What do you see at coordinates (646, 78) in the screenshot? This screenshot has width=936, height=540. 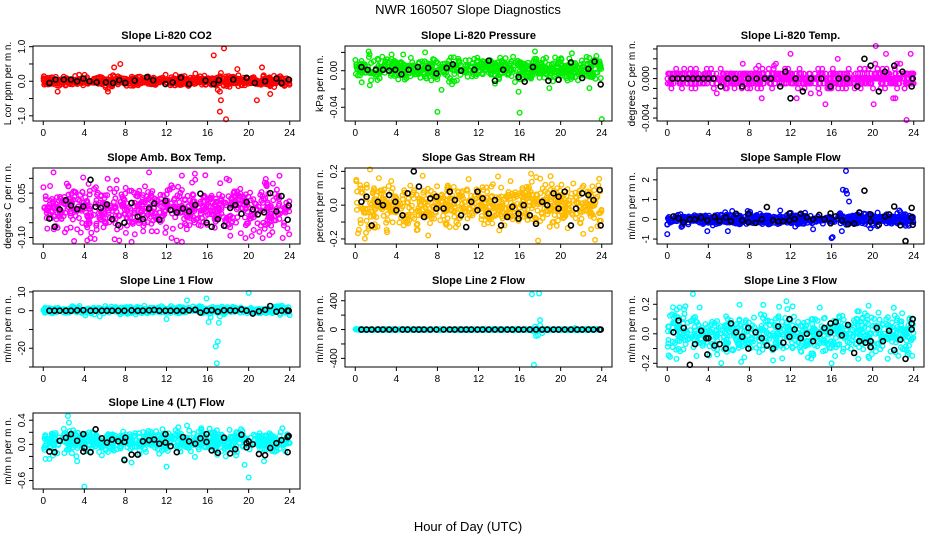 I see `y-tick-label: 0.000` at bounding box center [646, 78].